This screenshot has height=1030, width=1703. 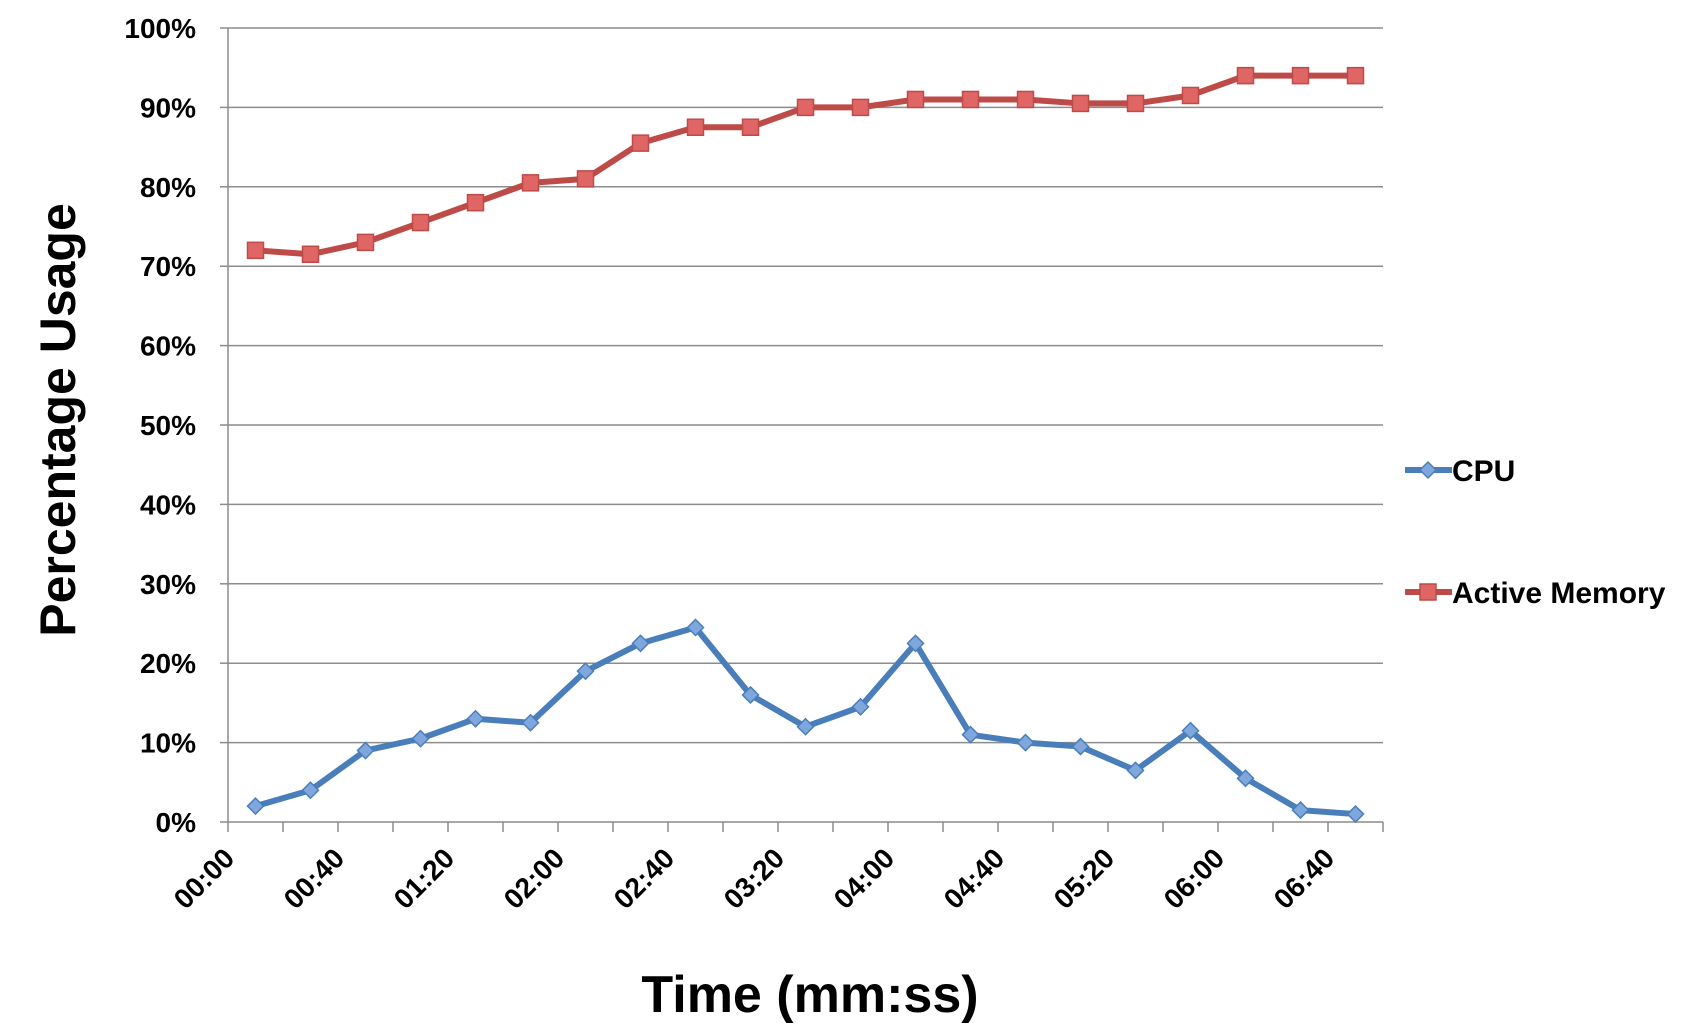 I want to click on x-axis-title: Time (mm:ss), so click(x=809, y=995).